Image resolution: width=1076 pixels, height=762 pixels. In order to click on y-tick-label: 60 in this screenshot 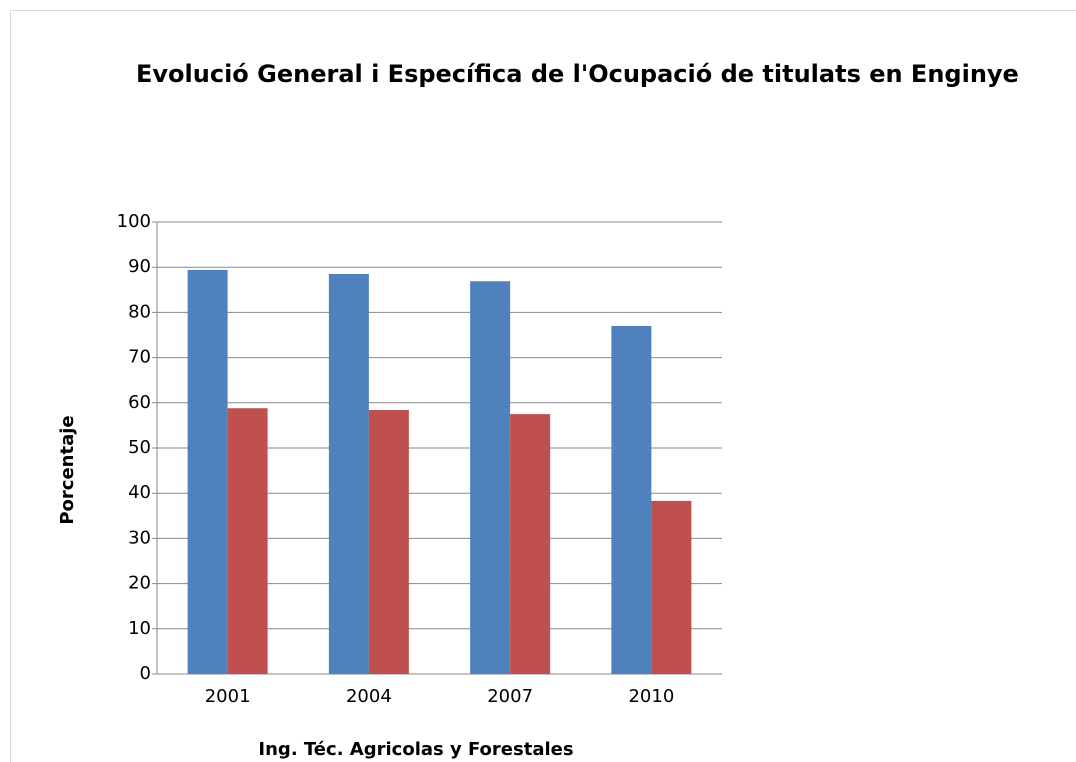, I will do `click(139, 402)`.